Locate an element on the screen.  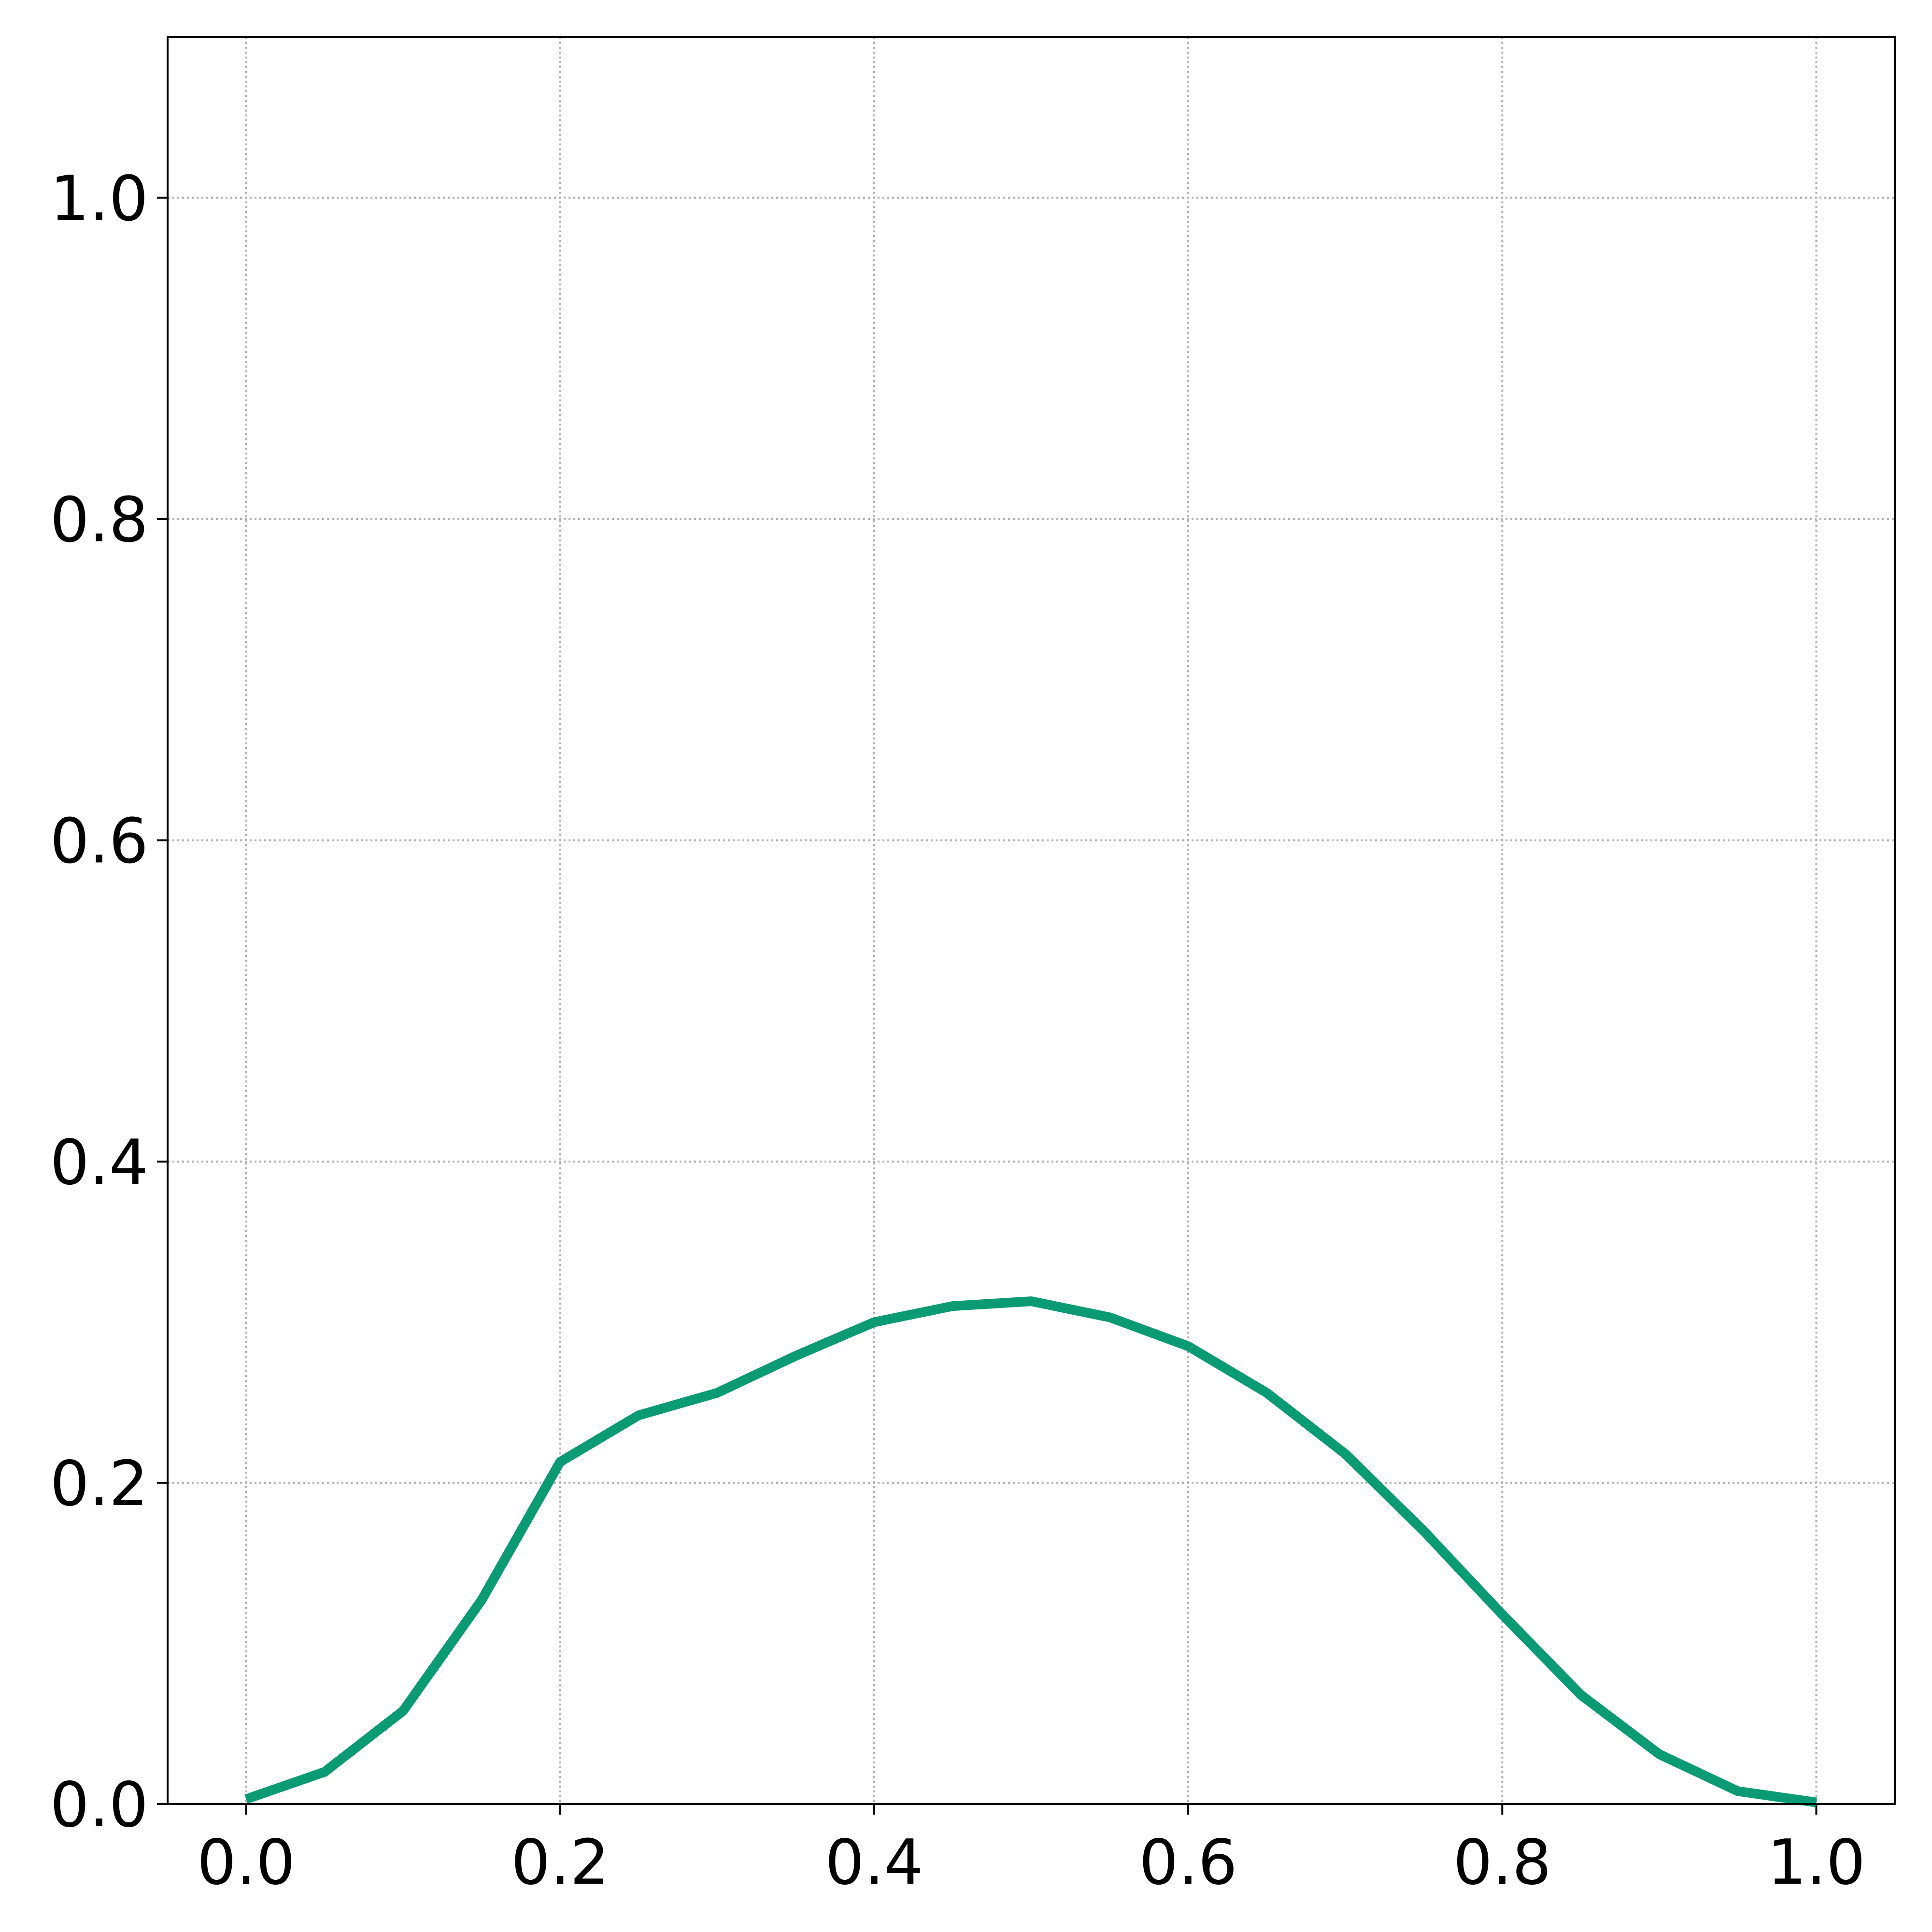
x-tick-label: 0.6 is located at coordinates (1188, 1863).